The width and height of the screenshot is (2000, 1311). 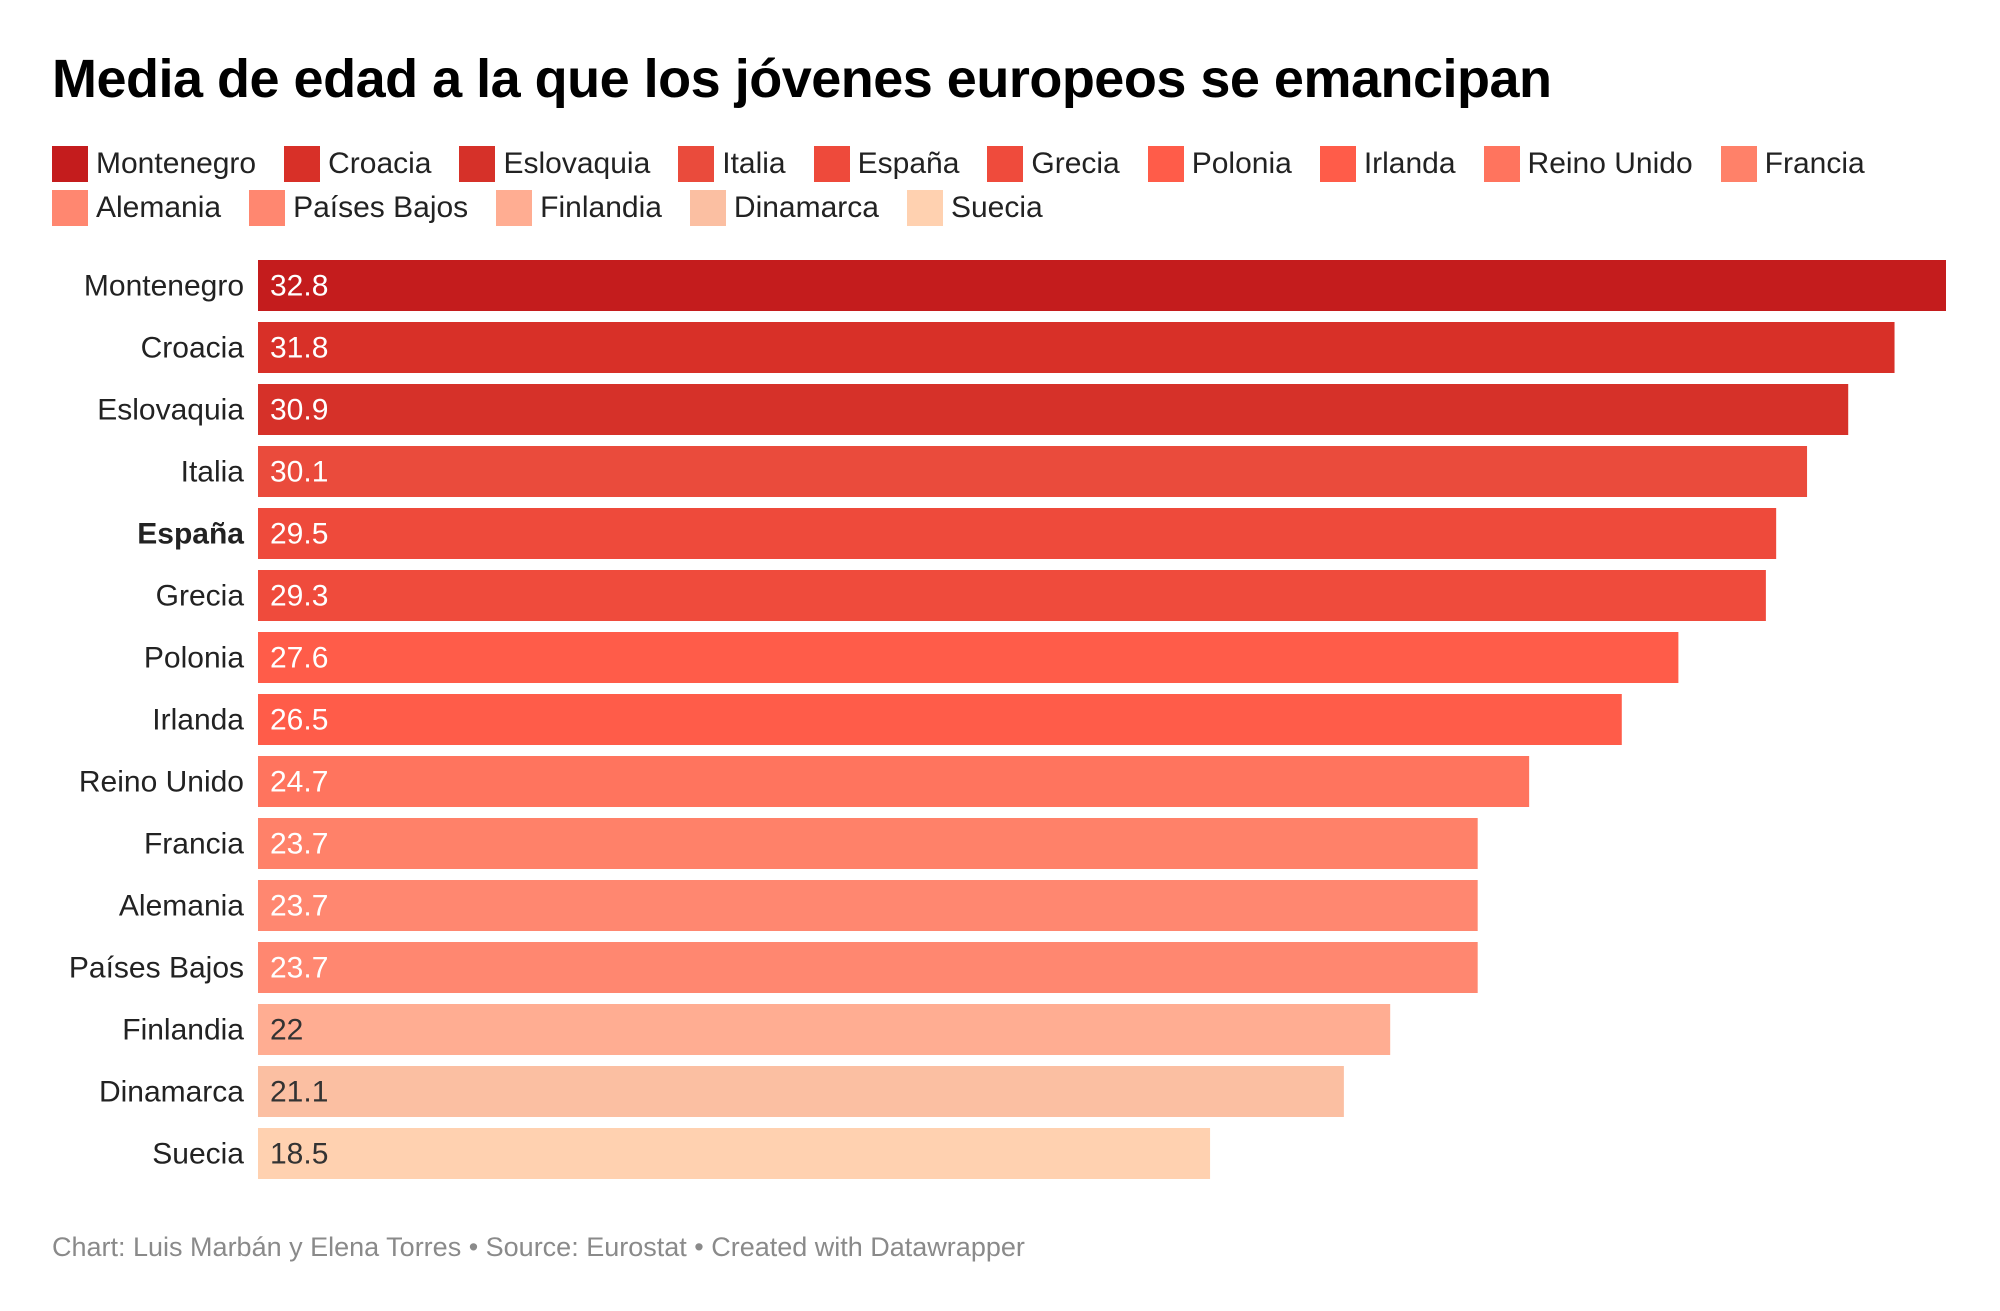 I want to click on category-label: Finlandia, so click(x=183, y=1030).